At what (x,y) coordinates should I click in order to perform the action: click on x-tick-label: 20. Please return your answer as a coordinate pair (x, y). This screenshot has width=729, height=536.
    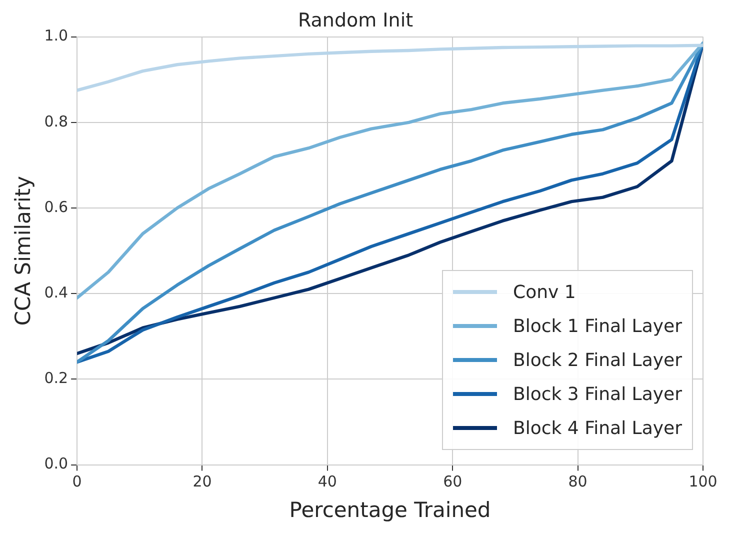
    Looking at the image, I should click on (202, 481).